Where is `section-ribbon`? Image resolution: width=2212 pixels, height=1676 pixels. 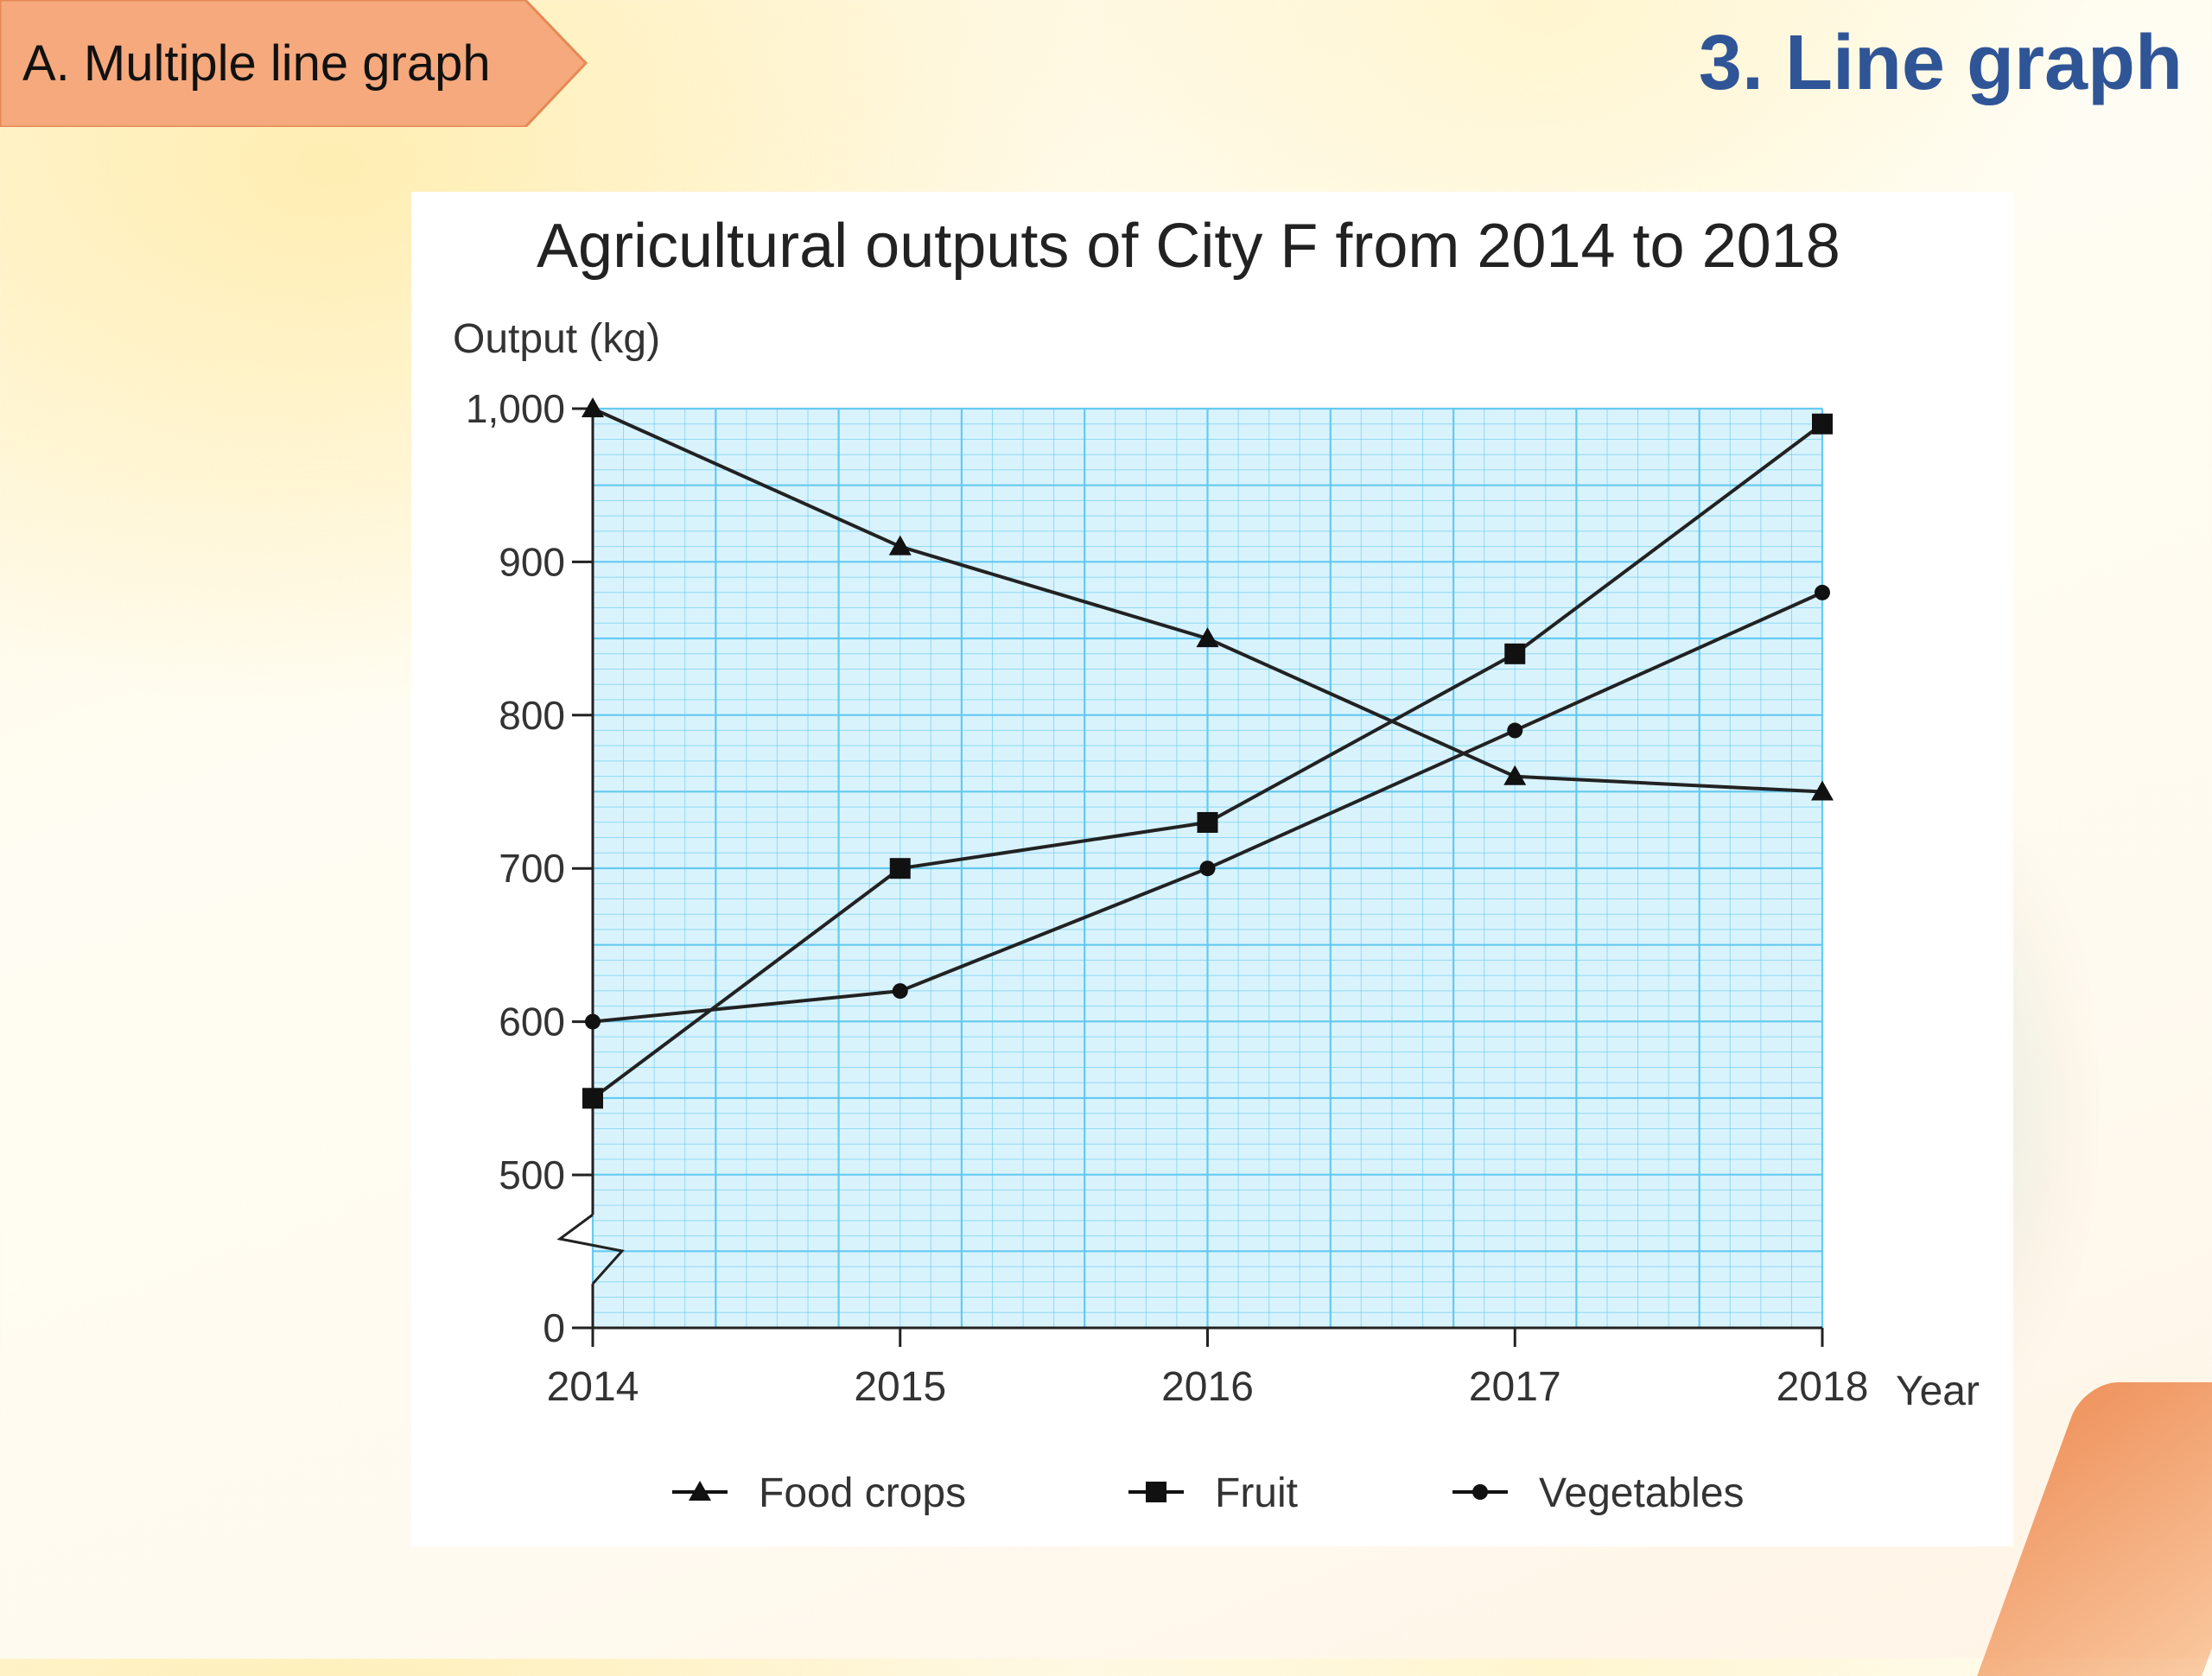 section-ribbon is located at coordinates (294, 63).